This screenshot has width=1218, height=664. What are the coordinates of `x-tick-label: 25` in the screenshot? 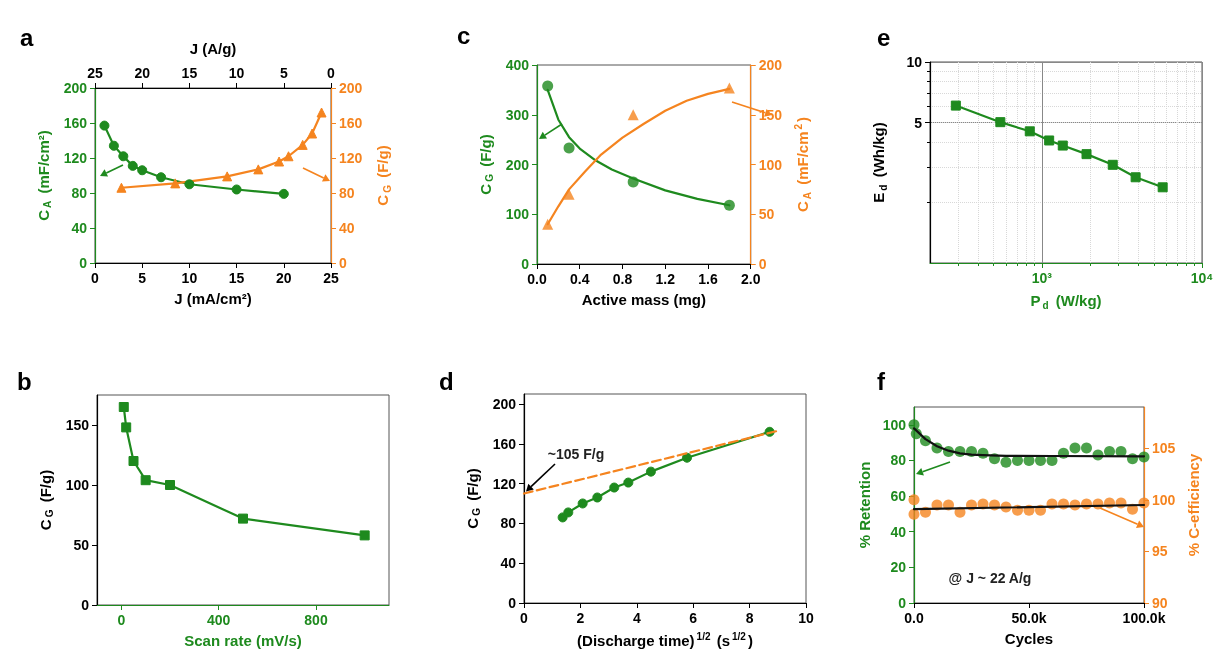 It's located at (331, 278).